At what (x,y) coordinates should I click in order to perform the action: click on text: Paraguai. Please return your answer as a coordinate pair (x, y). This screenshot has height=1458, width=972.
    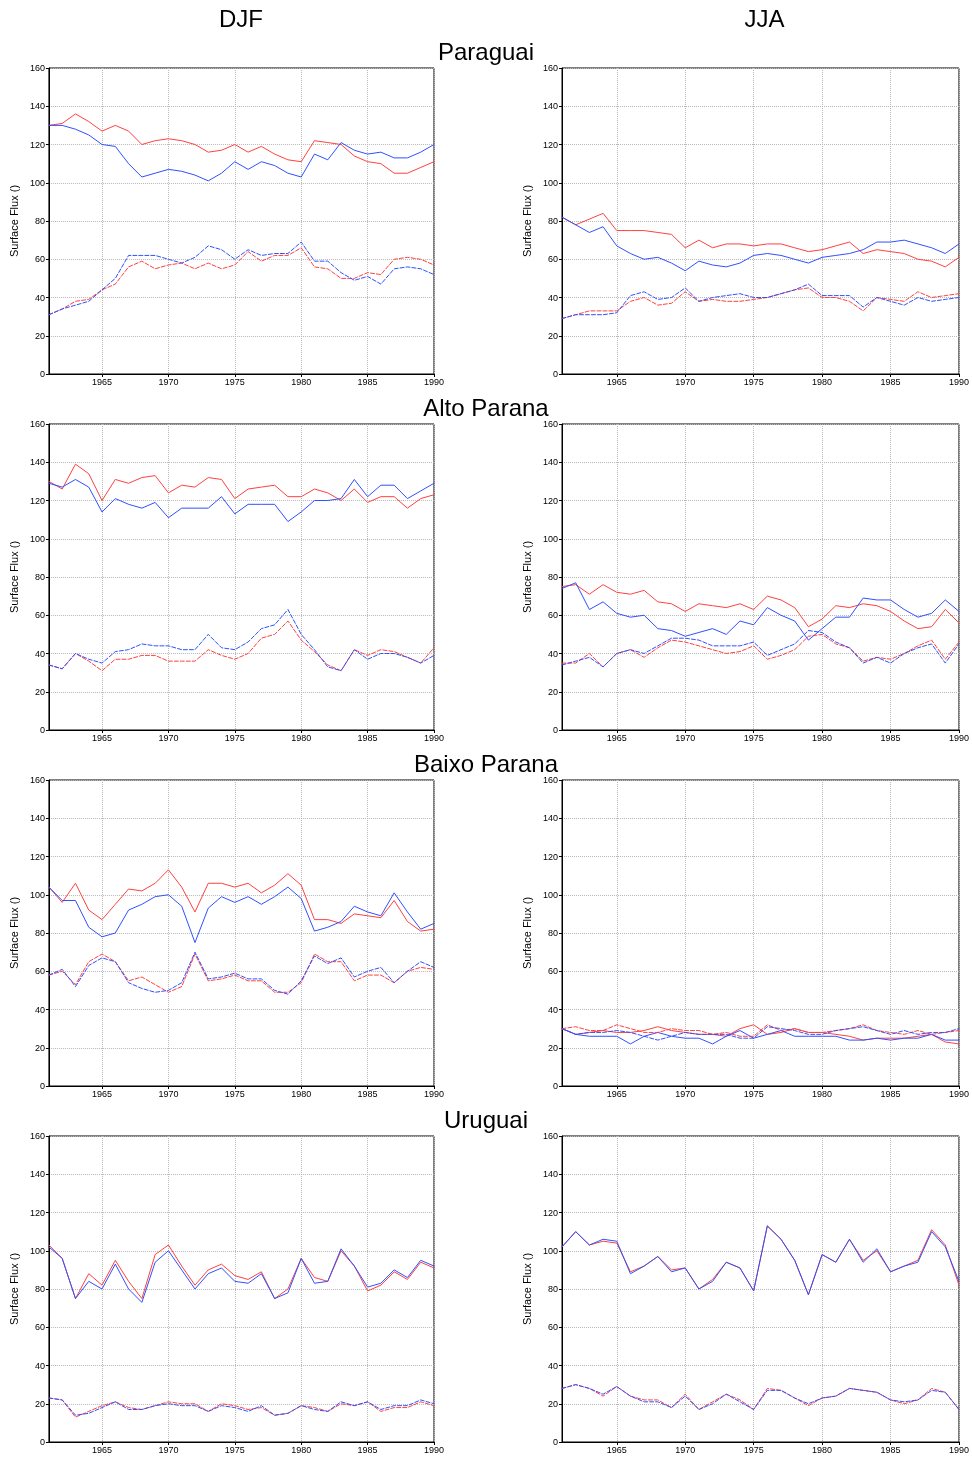
    Looking at the image, I should click on (486, 51).